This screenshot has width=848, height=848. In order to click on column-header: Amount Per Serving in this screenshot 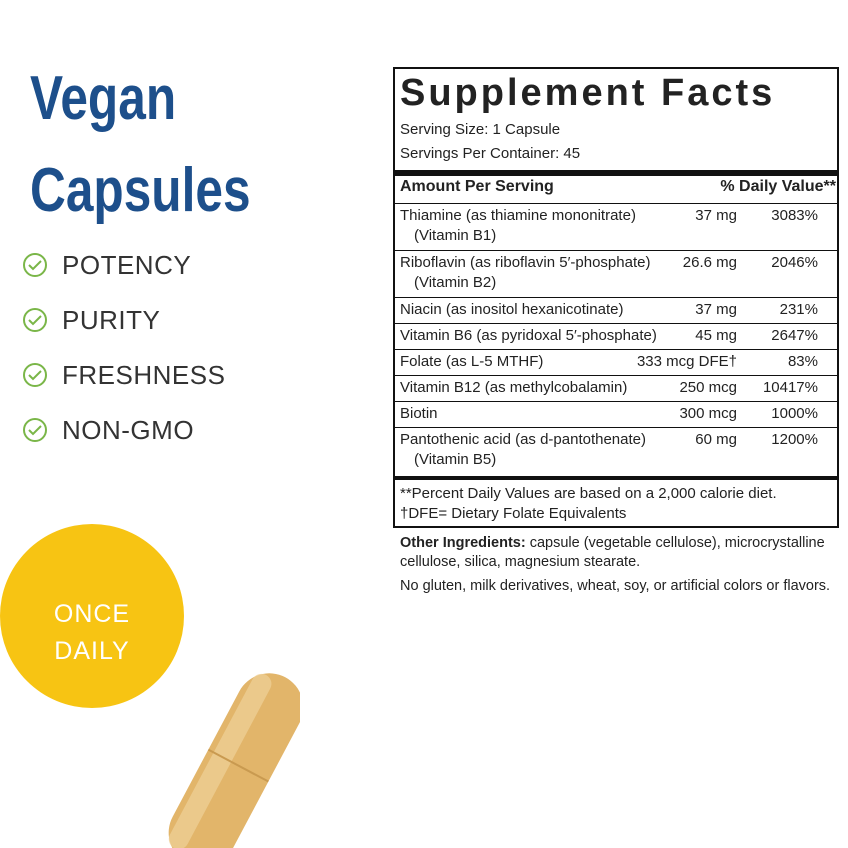, I will do `click(477, 186)`.